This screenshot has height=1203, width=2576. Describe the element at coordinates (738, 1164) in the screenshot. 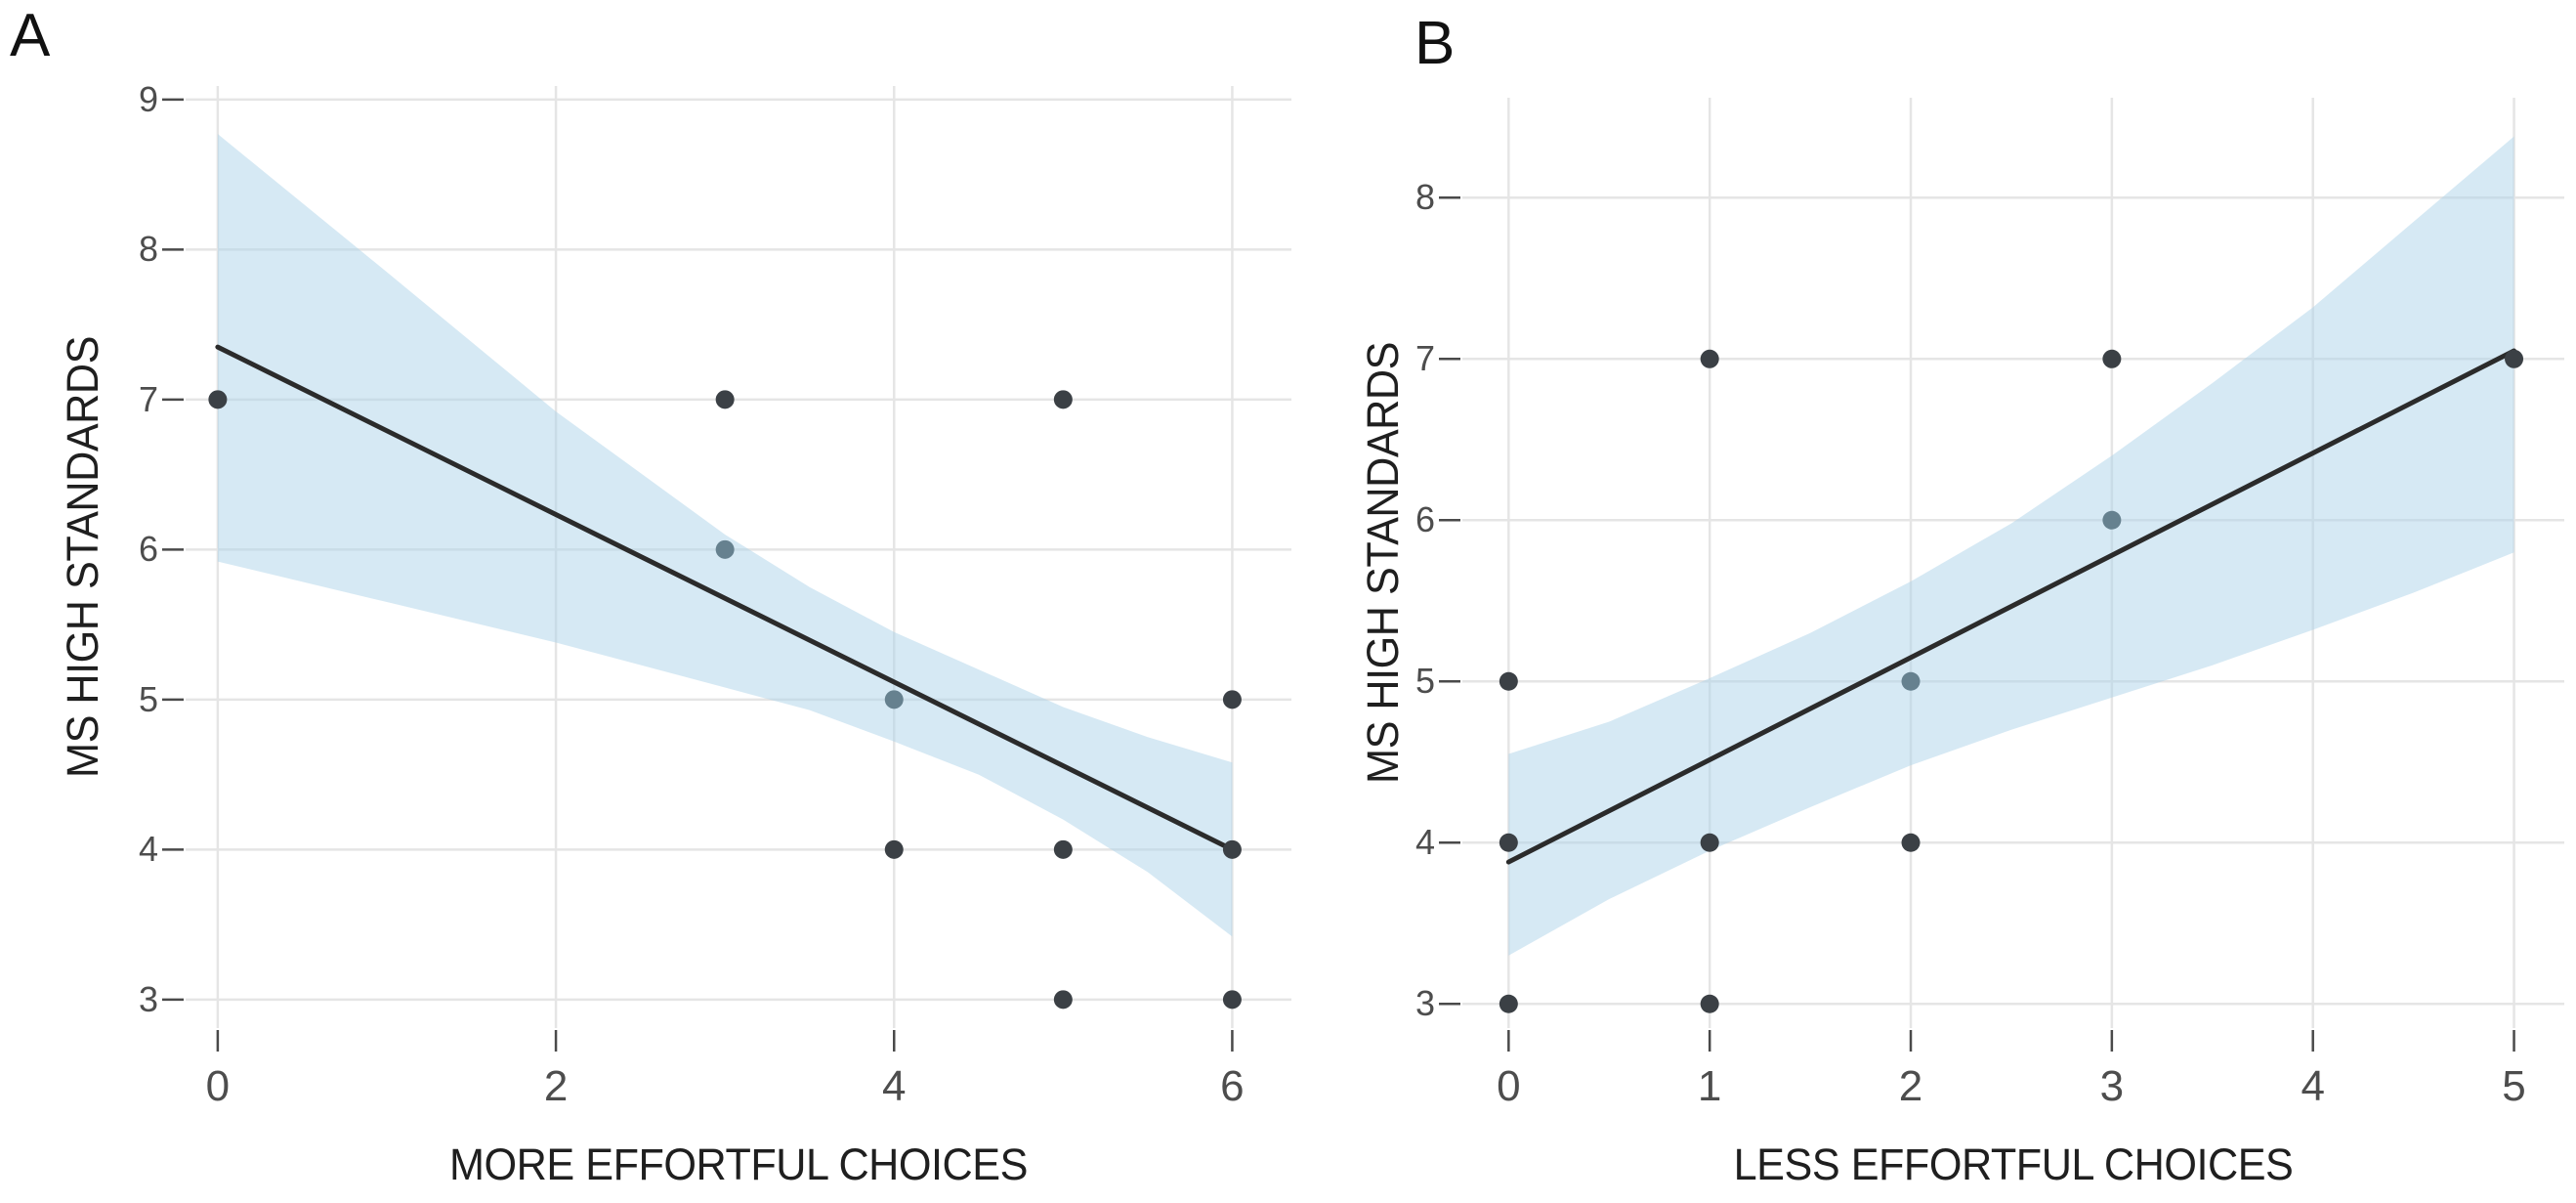

I see `panel-a-x-axis-title: MORE EFFORTFUL CHOICES` at that location.